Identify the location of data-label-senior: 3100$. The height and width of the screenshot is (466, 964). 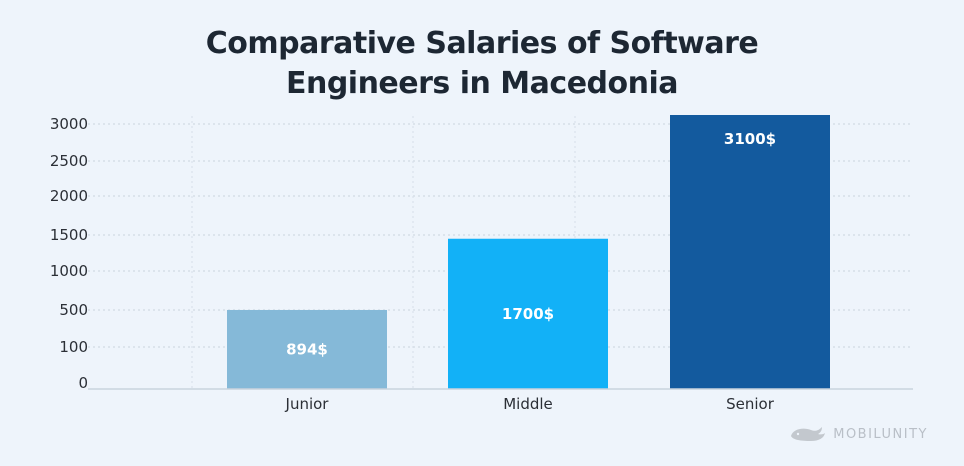
(750, 139).